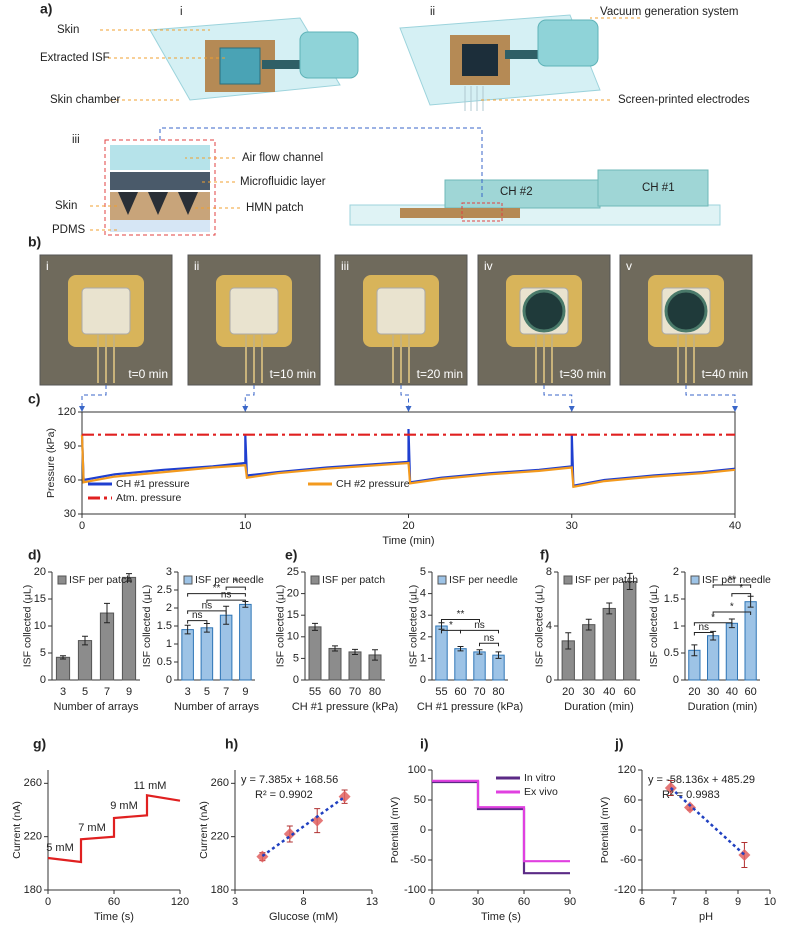 Image resolution: width=788 pixels, height=929 pixels. Describe the element at coordinates (47, 266) in the screenshot. I see `photo-index: i` at that location.